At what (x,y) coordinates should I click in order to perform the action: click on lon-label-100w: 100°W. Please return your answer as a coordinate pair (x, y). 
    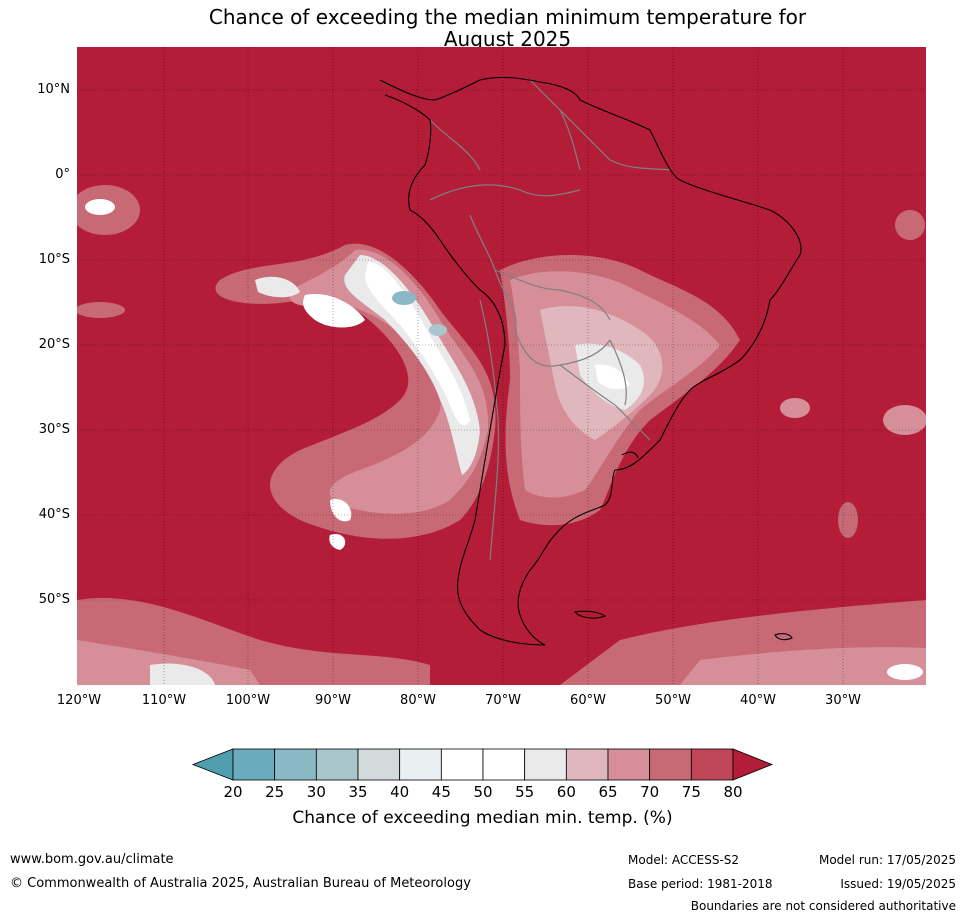
    Looking at the image, I should click on (248, 700).